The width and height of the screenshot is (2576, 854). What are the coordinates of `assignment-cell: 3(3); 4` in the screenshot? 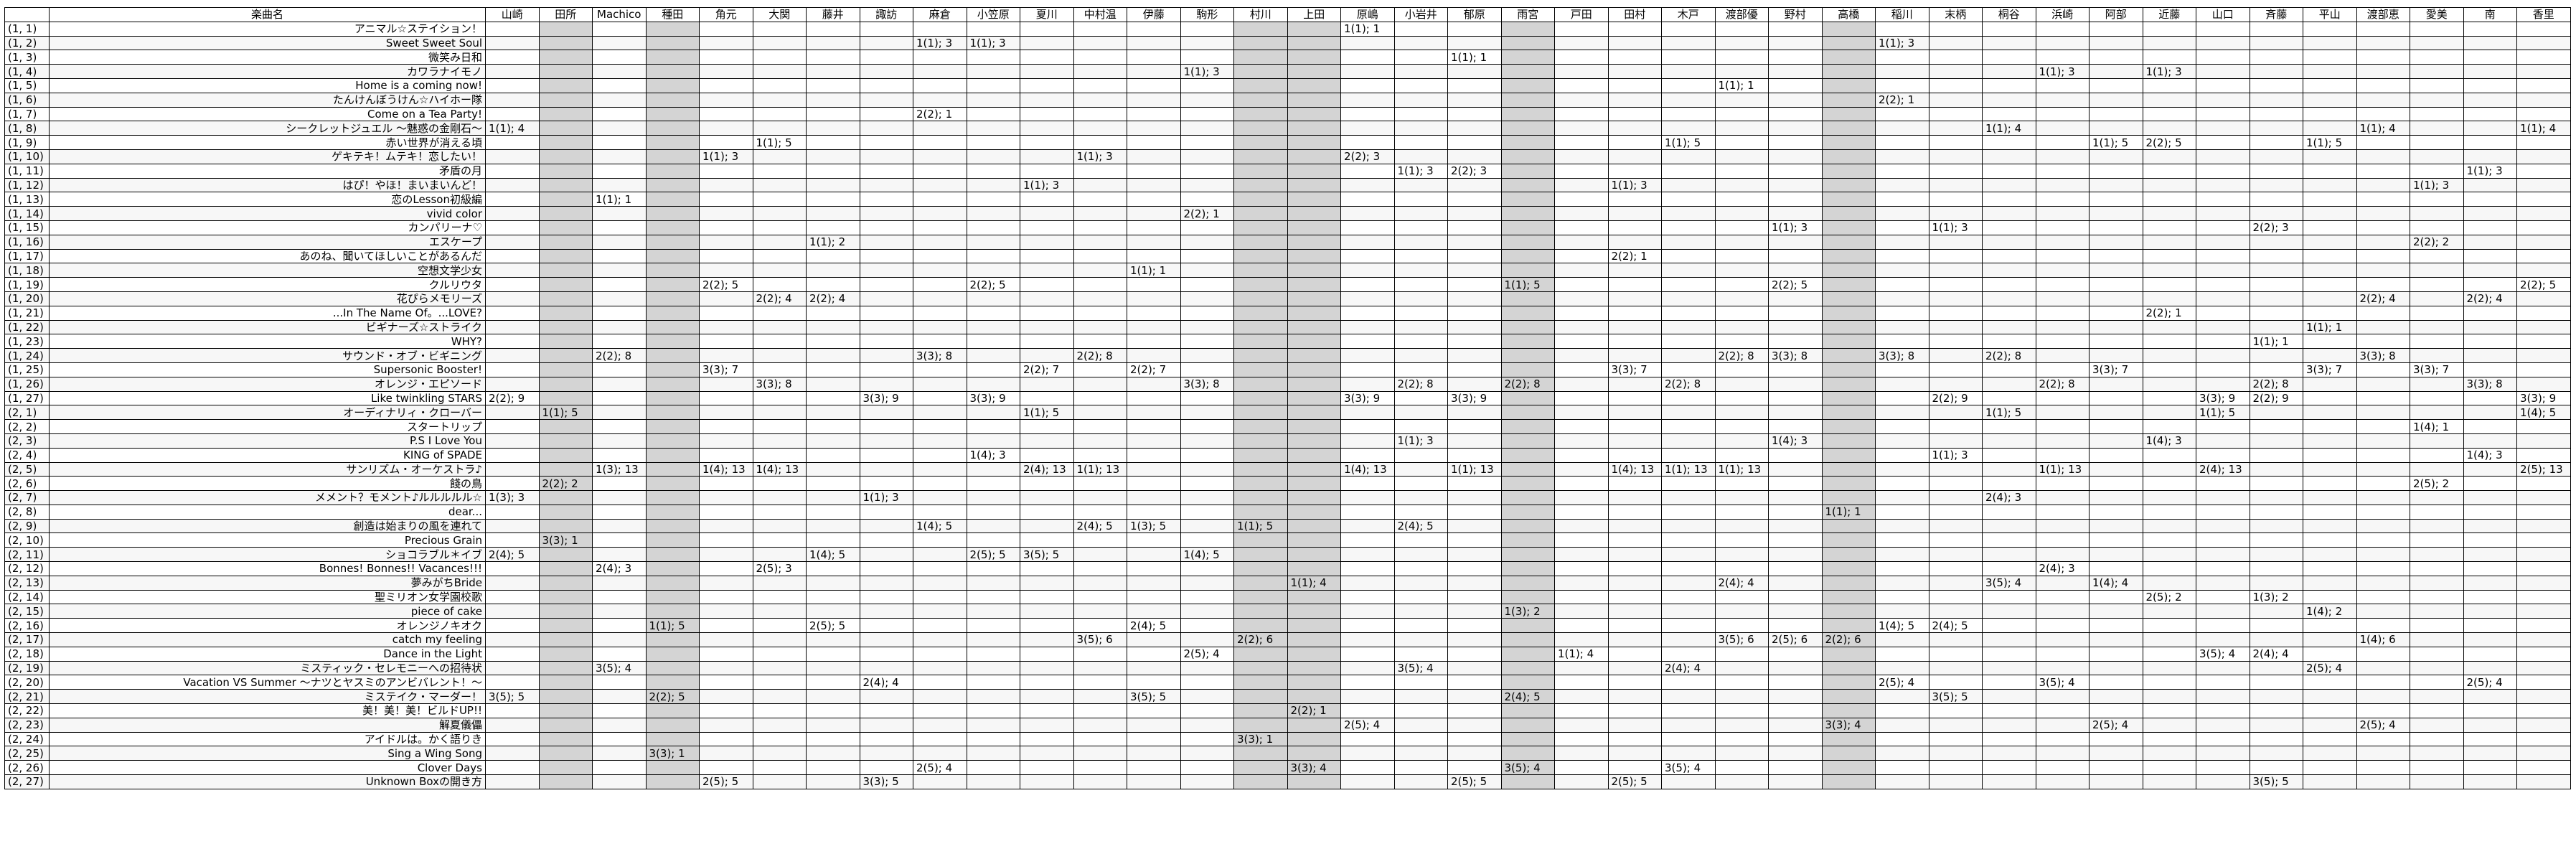 It's located at (1848, 725).